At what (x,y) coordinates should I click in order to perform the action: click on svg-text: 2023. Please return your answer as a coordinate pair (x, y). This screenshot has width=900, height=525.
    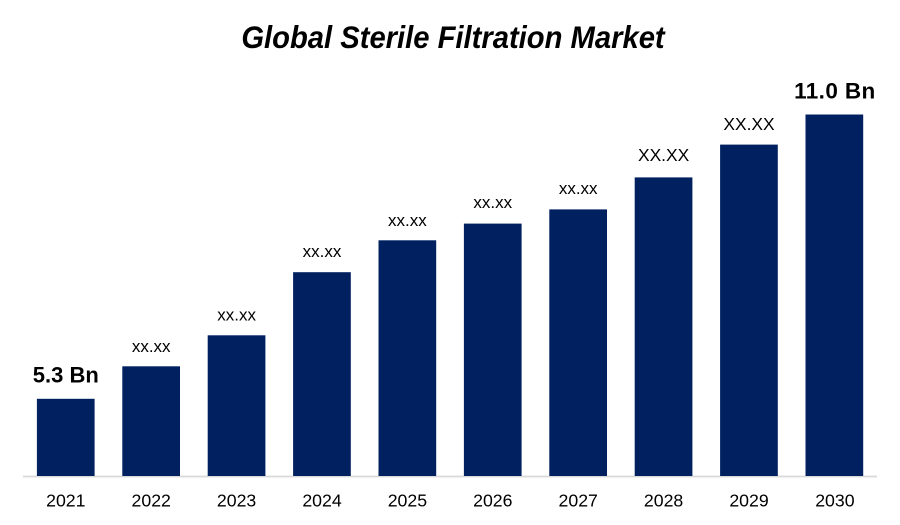
    Looking at the image, I should click on (237, 501).